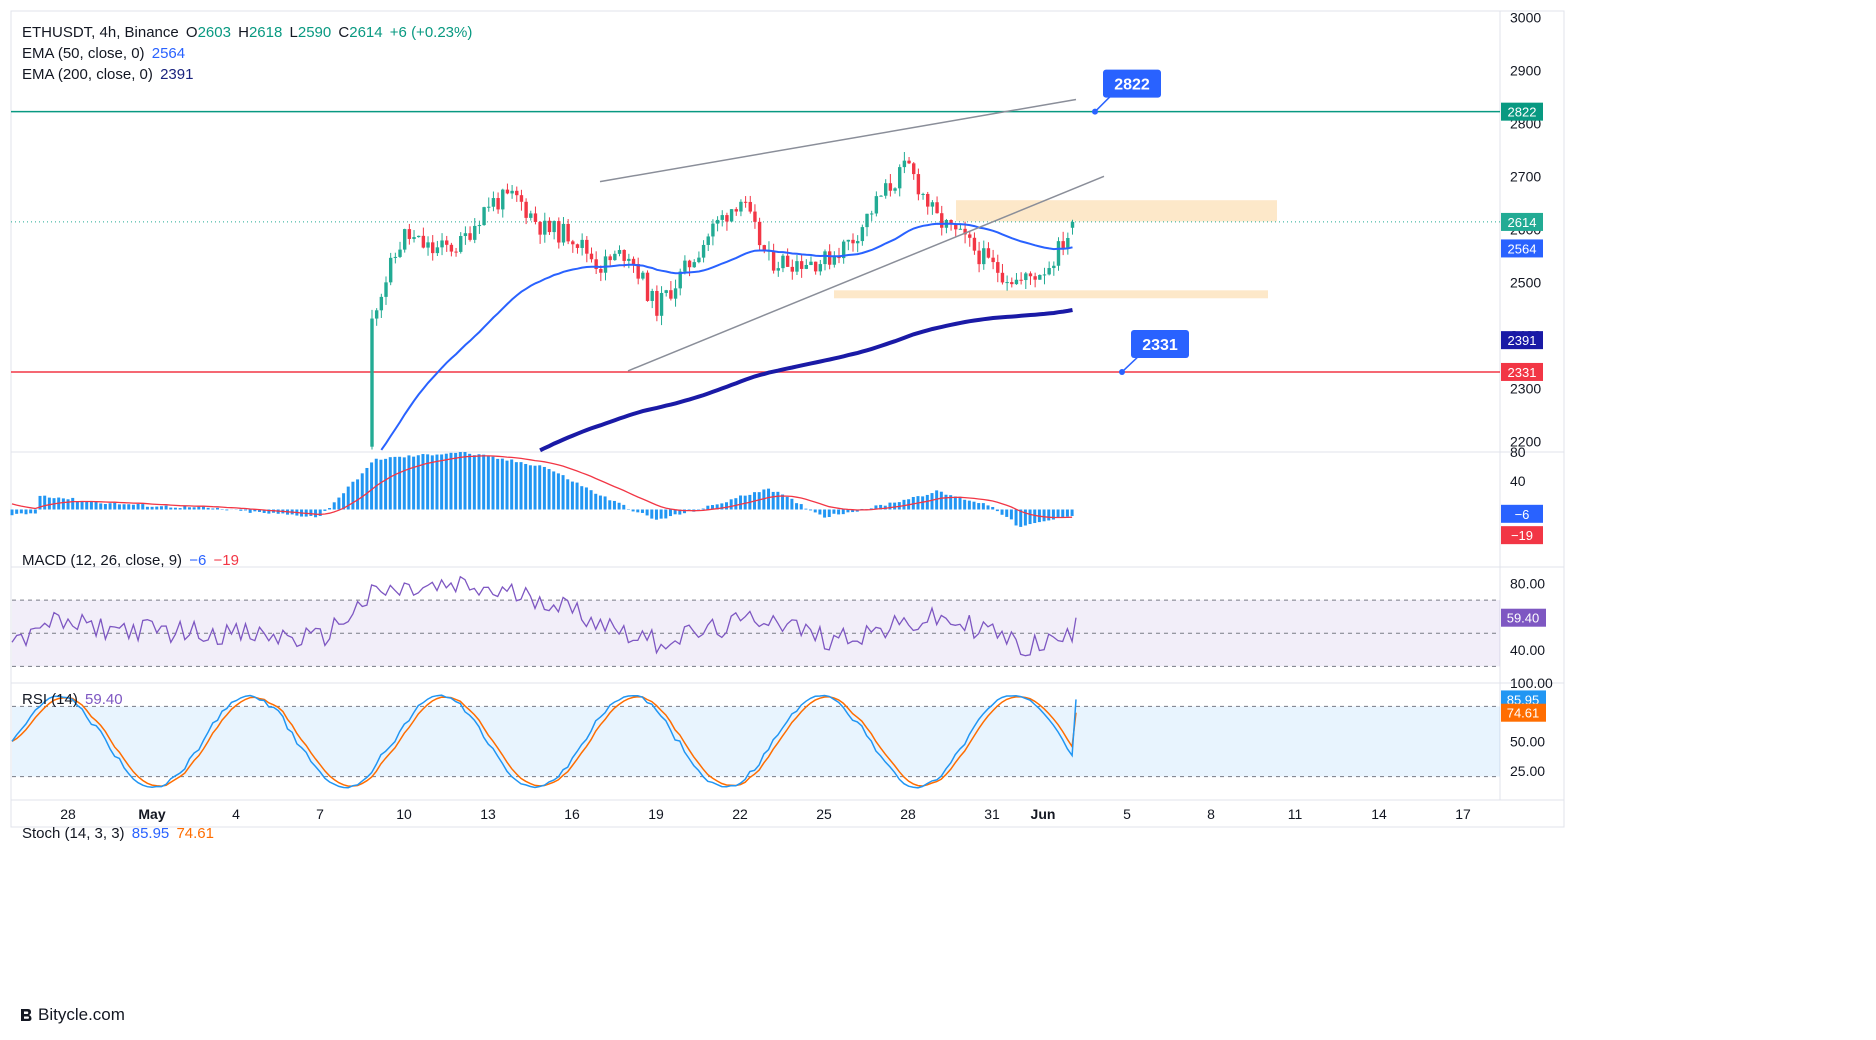 The height and width of the screenshot is (1040, 1876). What do you see at coordinates (151, 814) in the screenshot?
I see `time-tick-label: May` at bounding box center [151, 814].